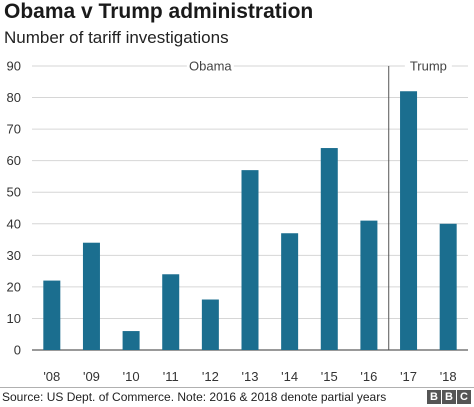 This screenshot has width=474, height=407. What do you see at coordinates (14, 255) in the screenshot?
I see `y-tick-label: 30` at bounding box center [14, 255].